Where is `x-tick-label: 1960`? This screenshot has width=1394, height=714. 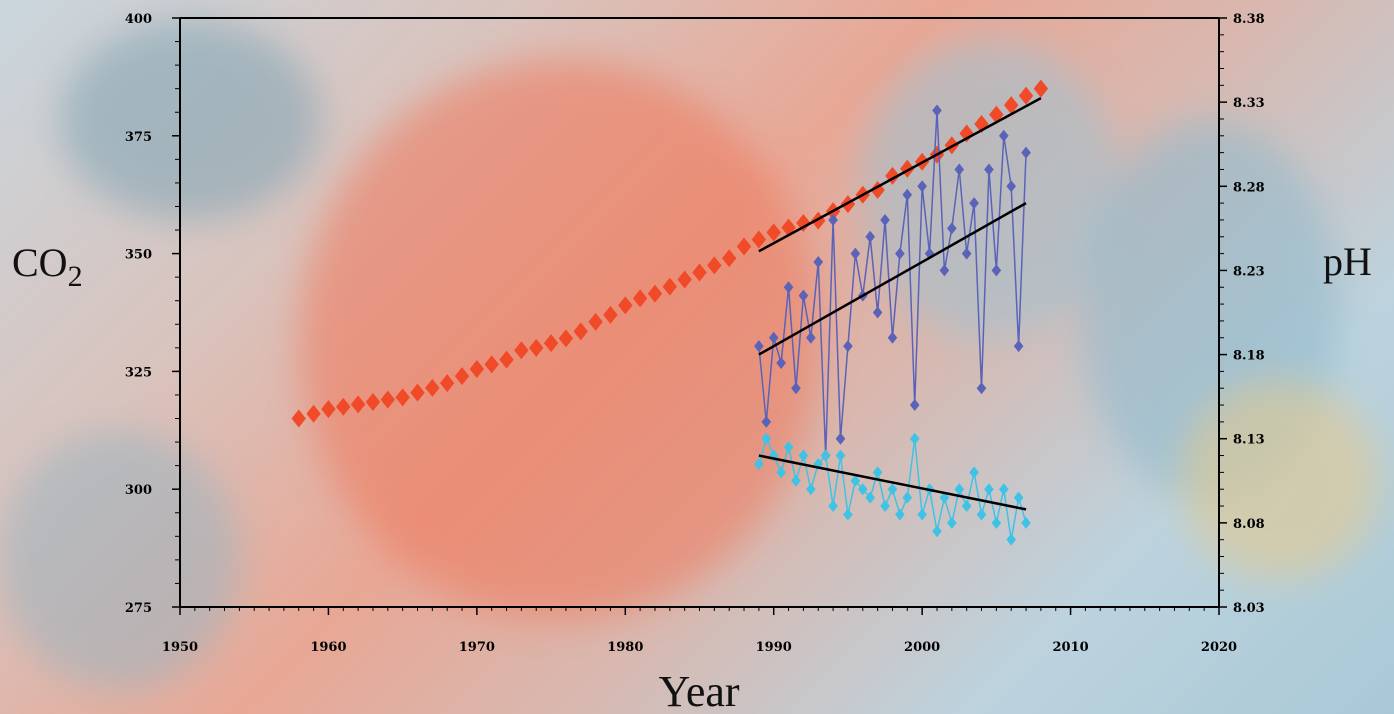 x-tick-label: 1960 is located at coordinates (328, 647).